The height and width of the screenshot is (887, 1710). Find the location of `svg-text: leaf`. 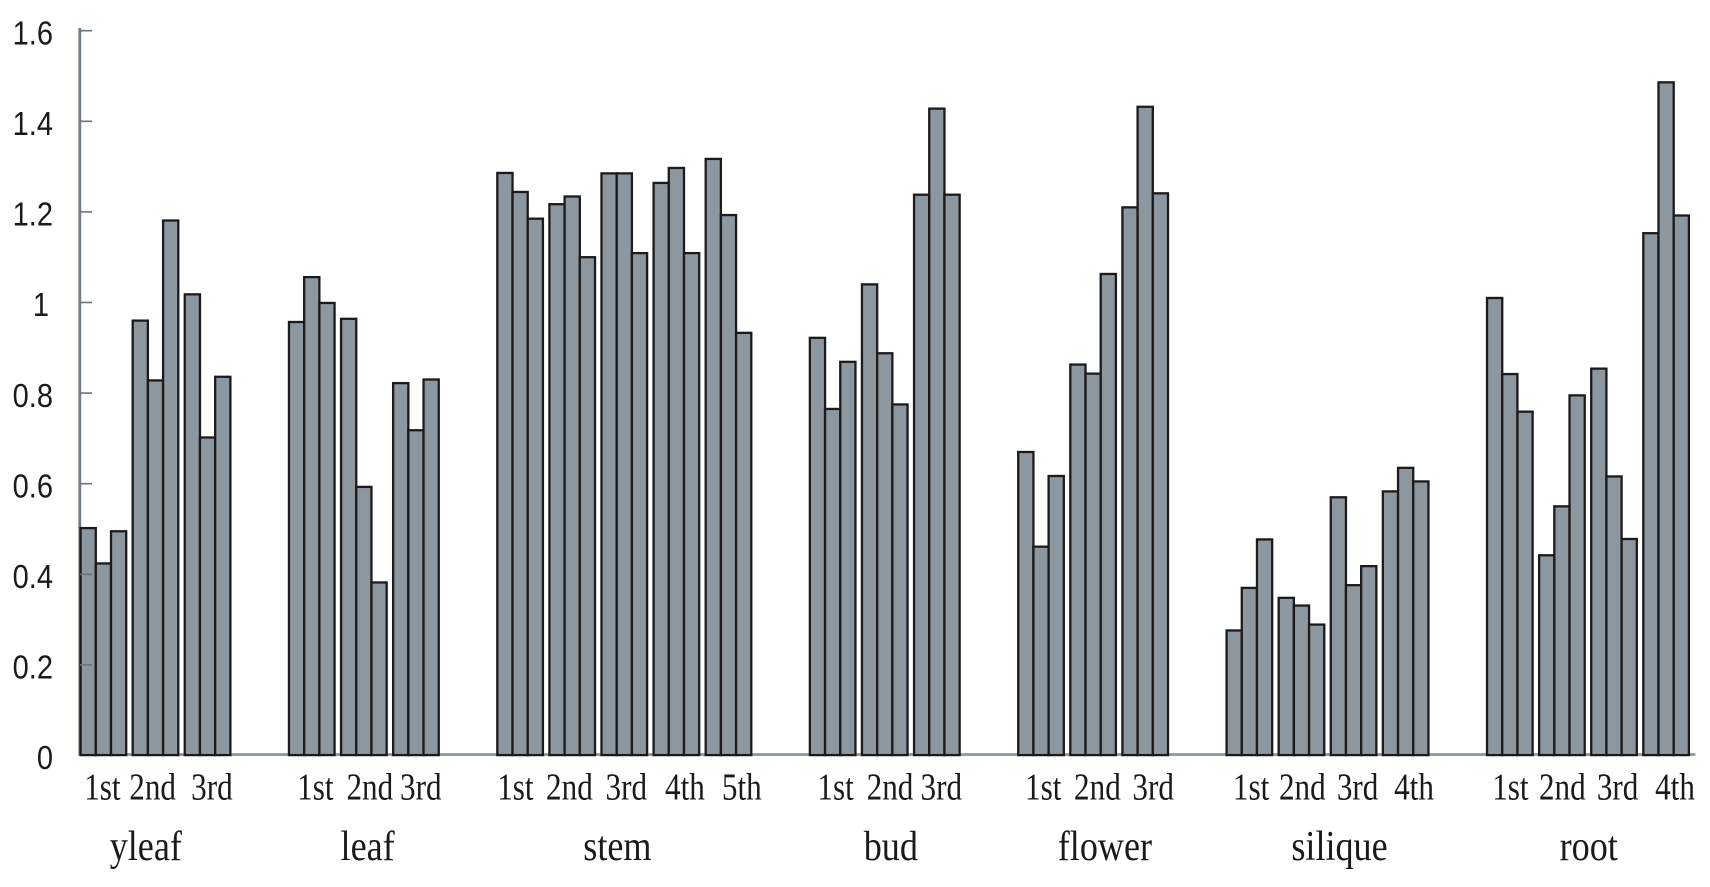

svg-text: leaf is located at coordinates (368, 847).